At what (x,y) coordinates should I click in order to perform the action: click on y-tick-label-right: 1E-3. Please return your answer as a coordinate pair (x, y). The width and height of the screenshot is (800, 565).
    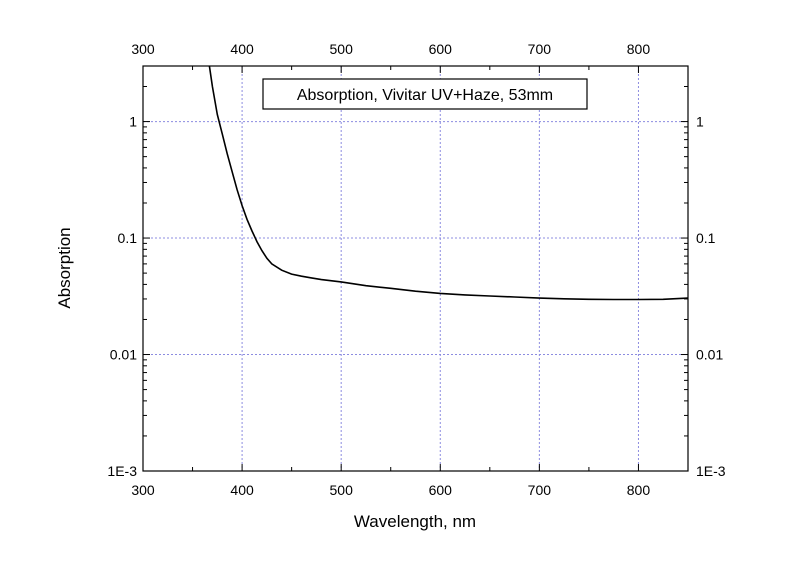
    Looking at the image, I should click on (711, 471).